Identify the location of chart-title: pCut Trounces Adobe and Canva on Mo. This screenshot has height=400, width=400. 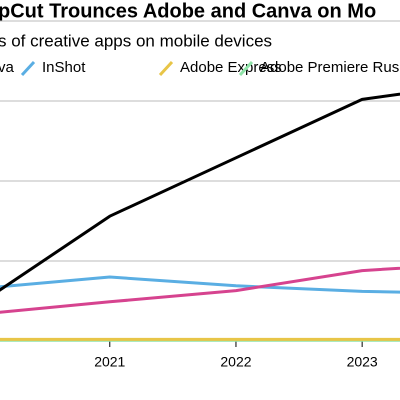
(188, 11).